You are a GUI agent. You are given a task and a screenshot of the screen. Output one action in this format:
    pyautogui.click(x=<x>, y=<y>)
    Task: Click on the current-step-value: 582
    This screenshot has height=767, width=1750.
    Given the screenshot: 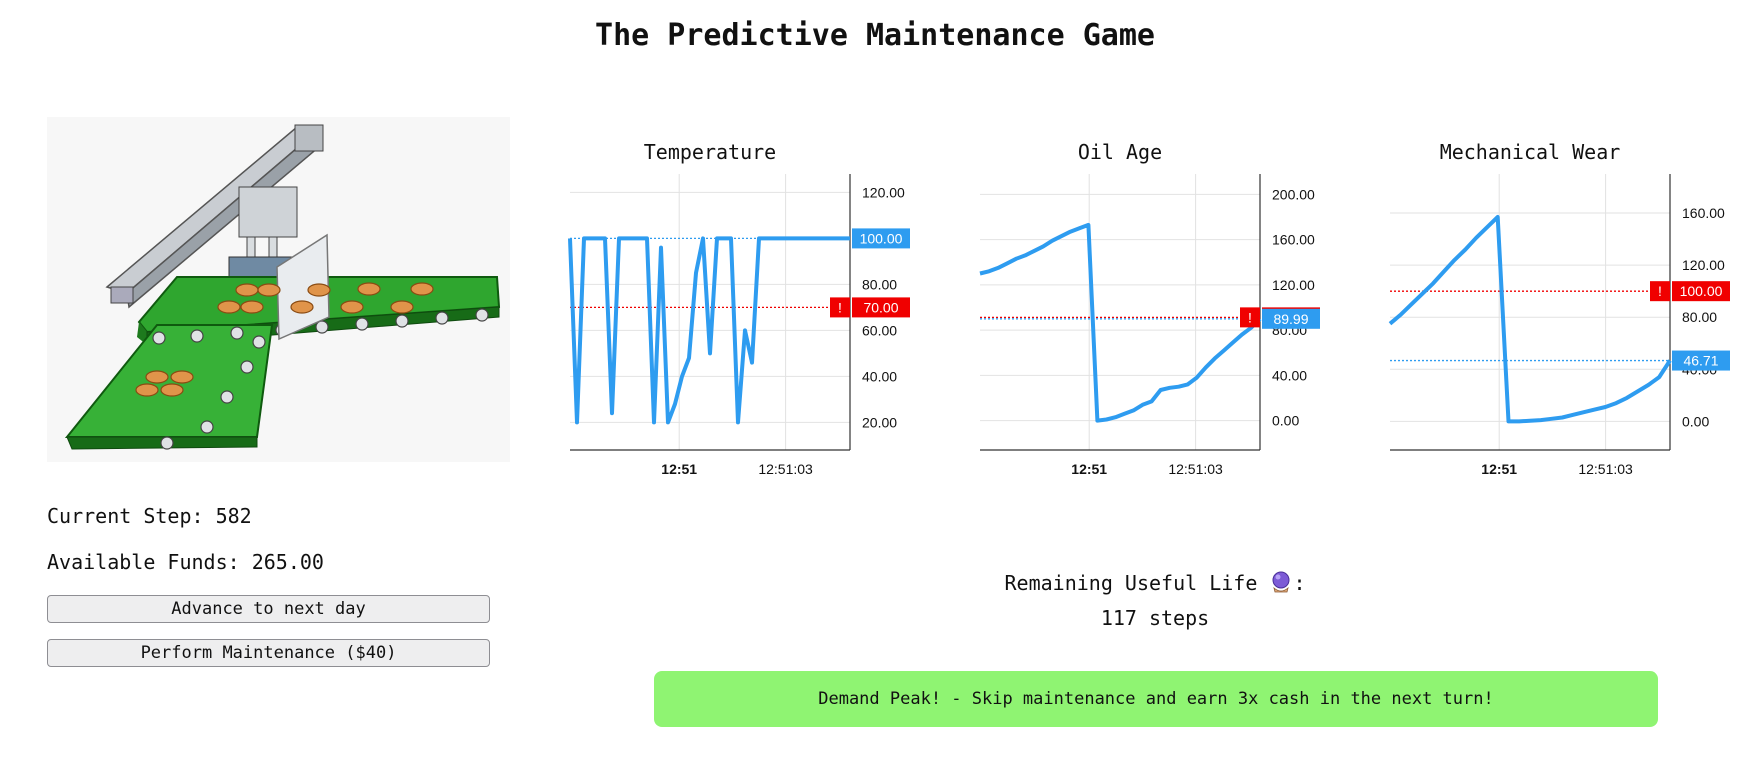 What is the action you would take?
    pyautogui.click(x=233, y=516)
    